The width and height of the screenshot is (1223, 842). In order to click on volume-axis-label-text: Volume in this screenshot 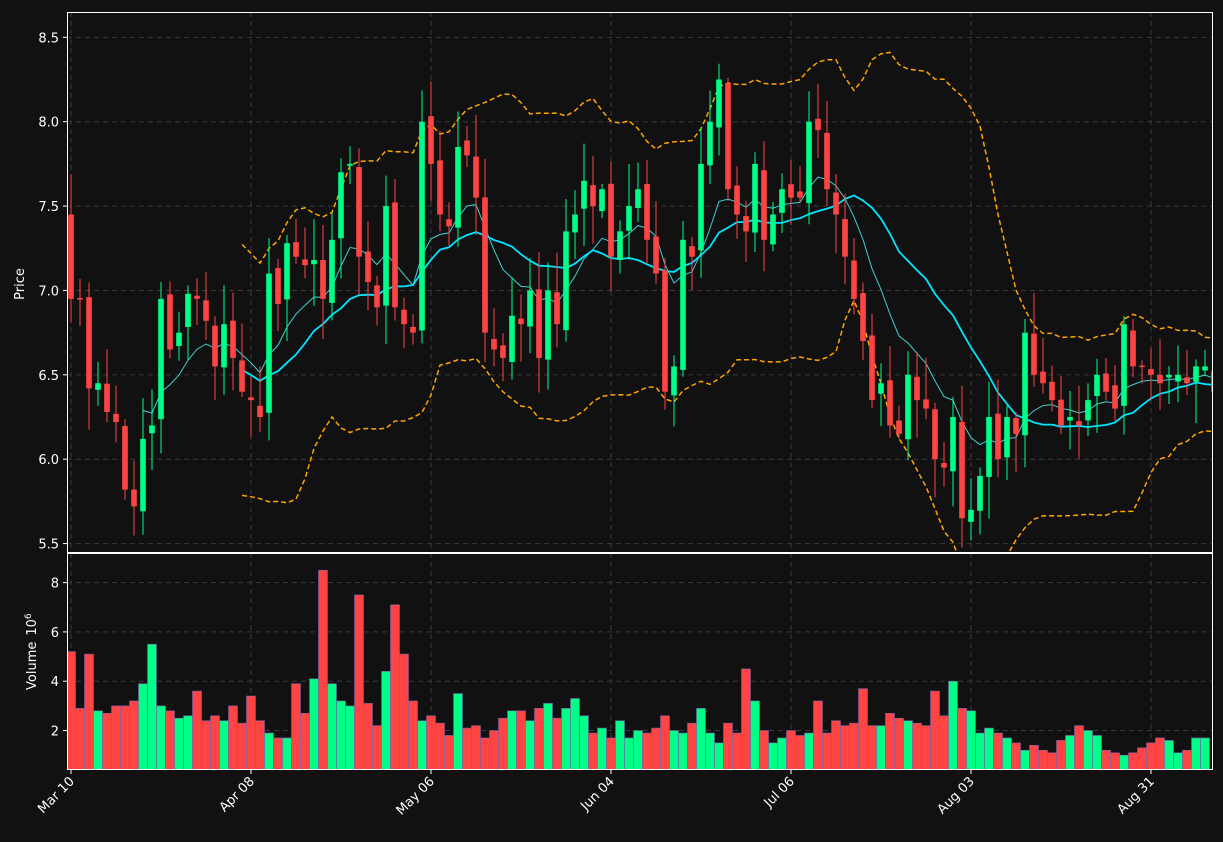, I will do `click(32, 666)`.